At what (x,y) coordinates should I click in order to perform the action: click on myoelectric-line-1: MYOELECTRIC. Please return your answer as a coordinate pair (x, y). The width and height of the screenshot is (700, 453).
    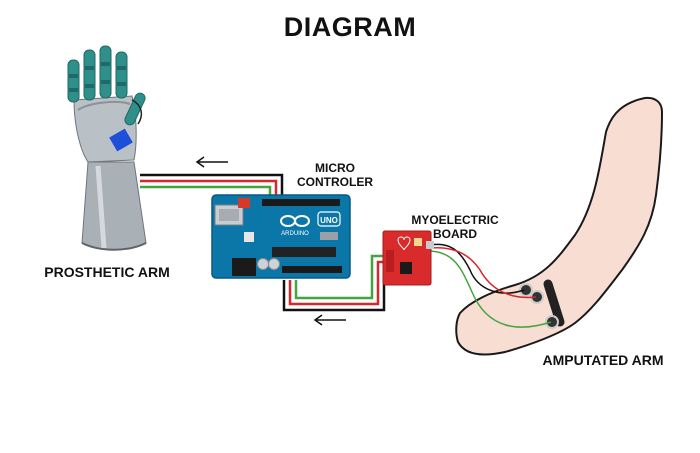
    Looking at the image, I should click on (455, 220).